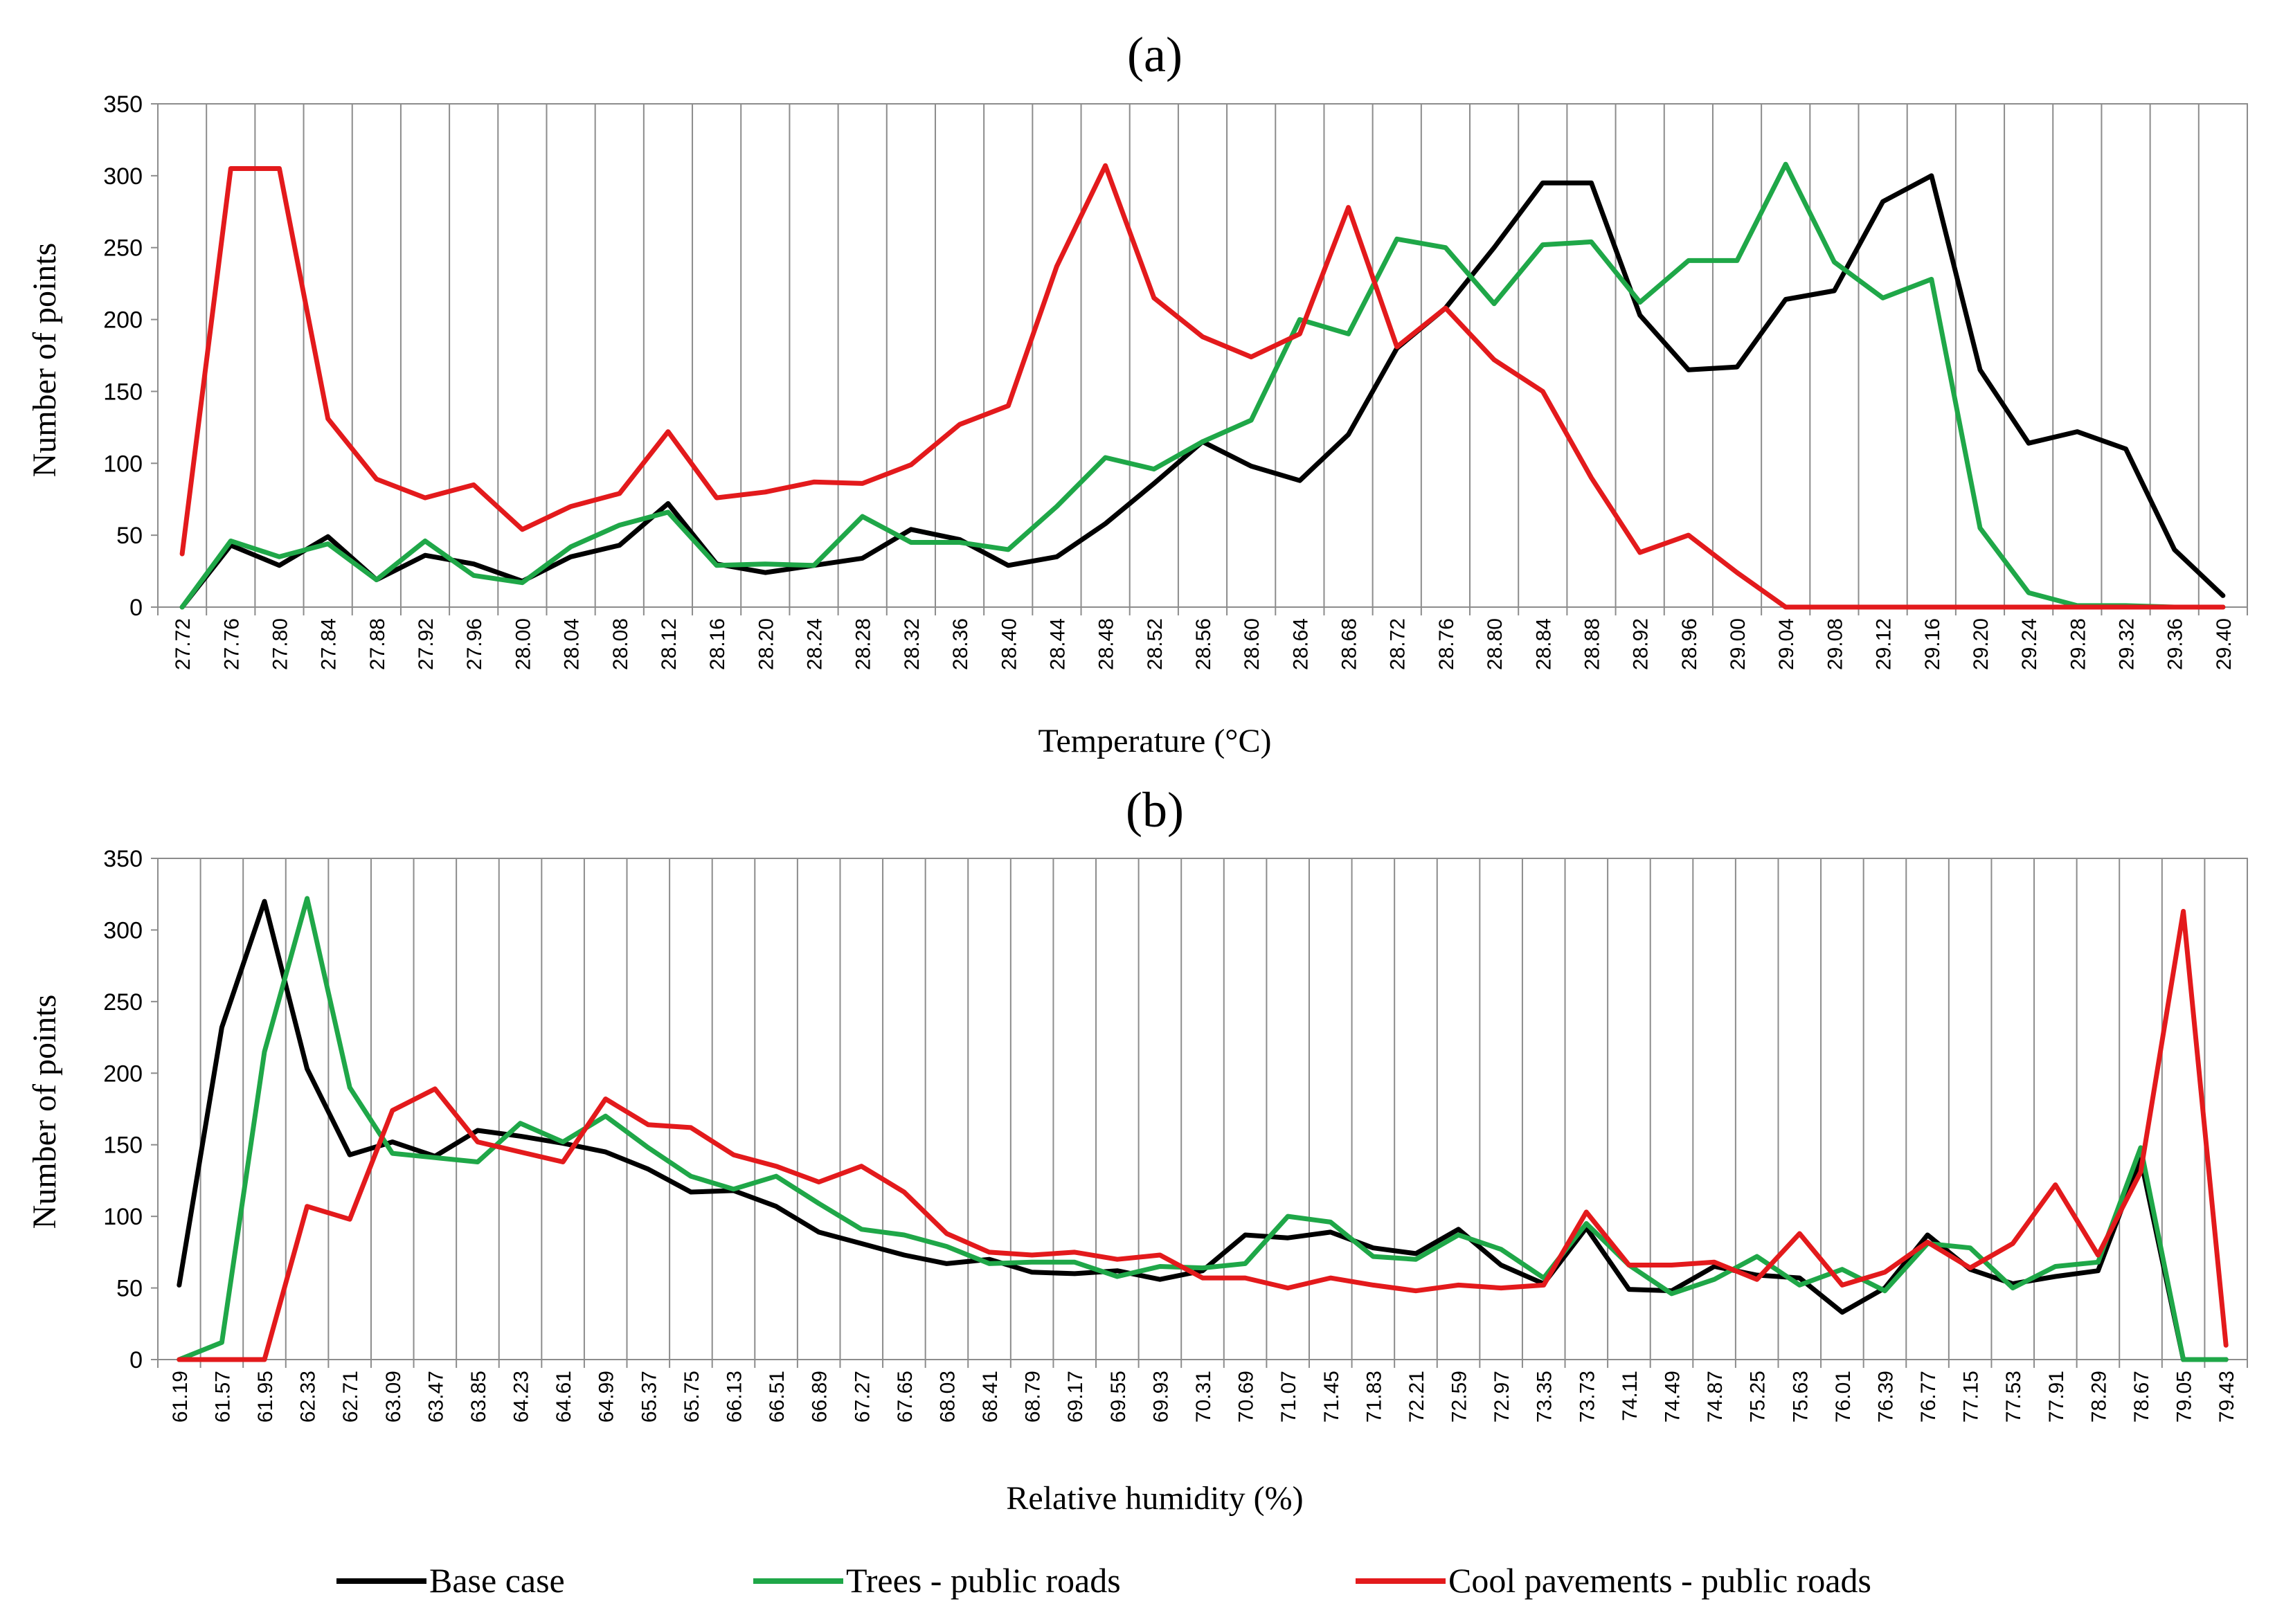 The image size is (2293, 1624). What do you see at coordinates (523, 644) in the screenshot?
I see `chart-a-x-tick-label: 28.00` at bounding box center [523, 644].